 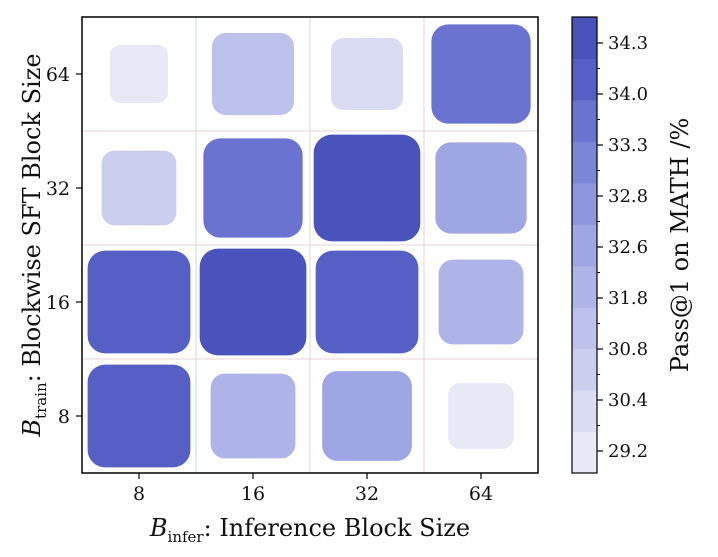 What do you see at coordinates (58, 303) in the screenshot?
I see `y-tick-label-16: 16` at bounding box center [58, 303].